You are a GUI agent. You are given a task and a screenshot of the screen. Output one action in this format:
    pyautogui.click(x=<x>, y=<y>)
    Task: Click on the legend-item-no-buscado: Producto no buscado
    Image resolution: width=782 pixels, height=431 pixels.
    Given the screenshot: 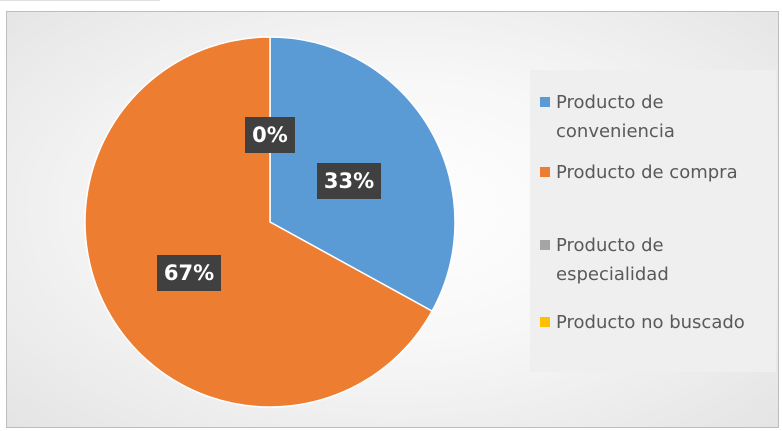 What is the action you would take?
    pyautogui.click(x=655, y=322)
    